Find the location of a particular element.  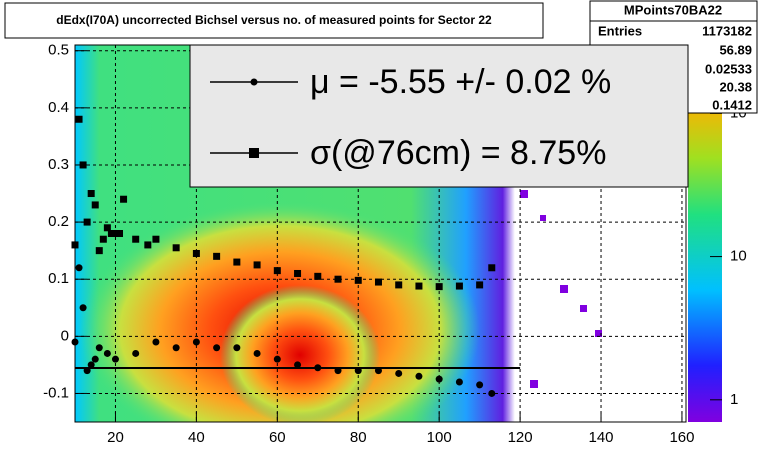

x-tick-label: 160 is located at coordinates (681, 437).